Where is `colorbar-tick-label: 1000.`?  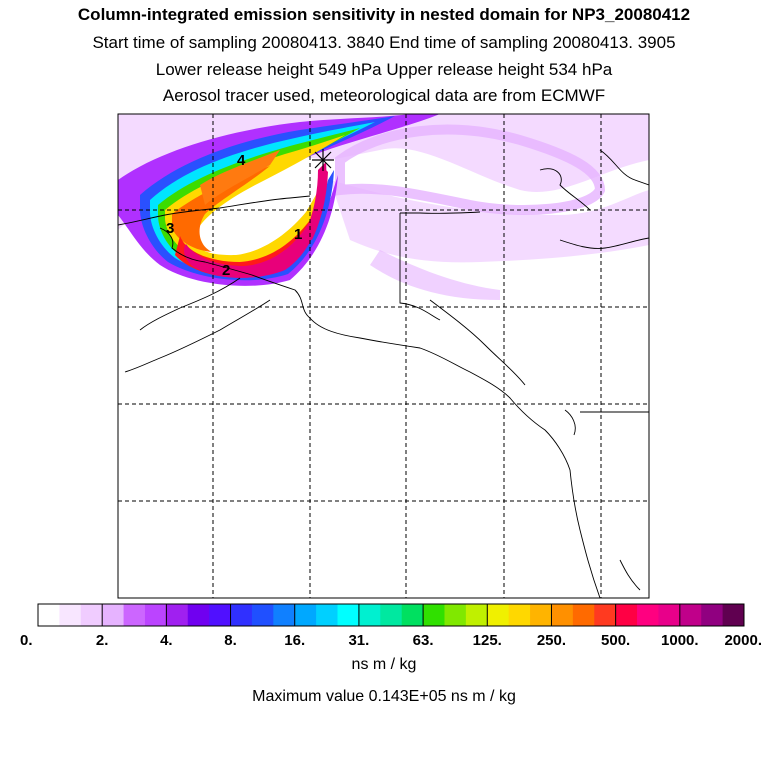
colorbar-tick-label: 1000. is located at coordinates (680, 640).